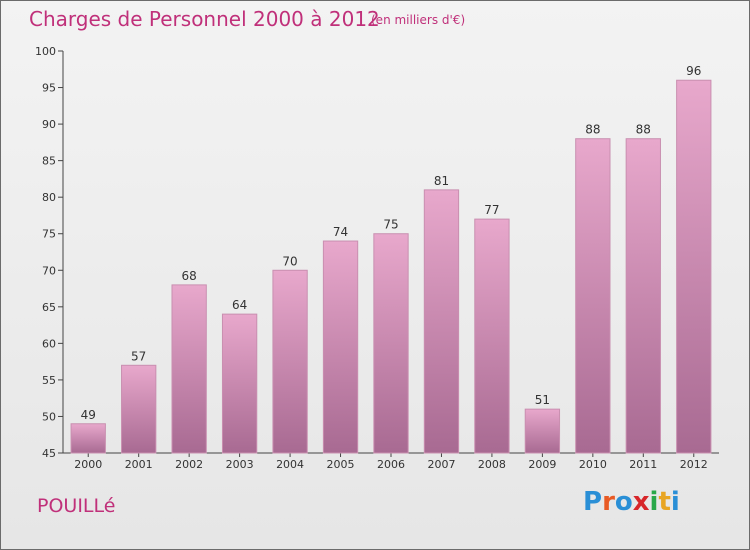  Describe the element at coordinates (240, 464) in the screenshot. I see `x-tick-label: 2003` at that location.